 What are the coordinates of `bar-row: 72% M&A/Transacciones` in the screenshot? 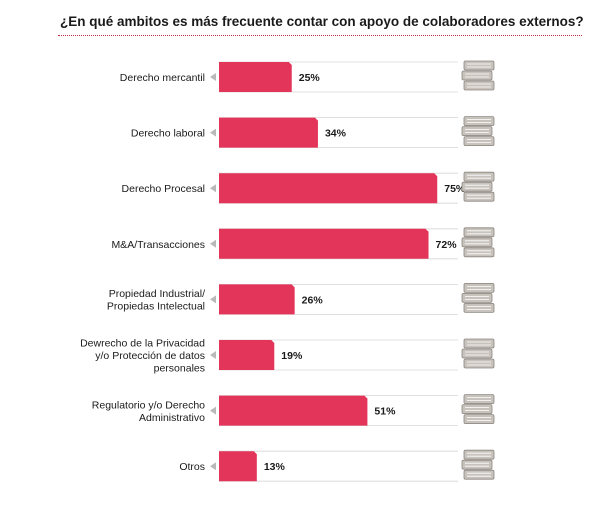 It's located at (303, 243).